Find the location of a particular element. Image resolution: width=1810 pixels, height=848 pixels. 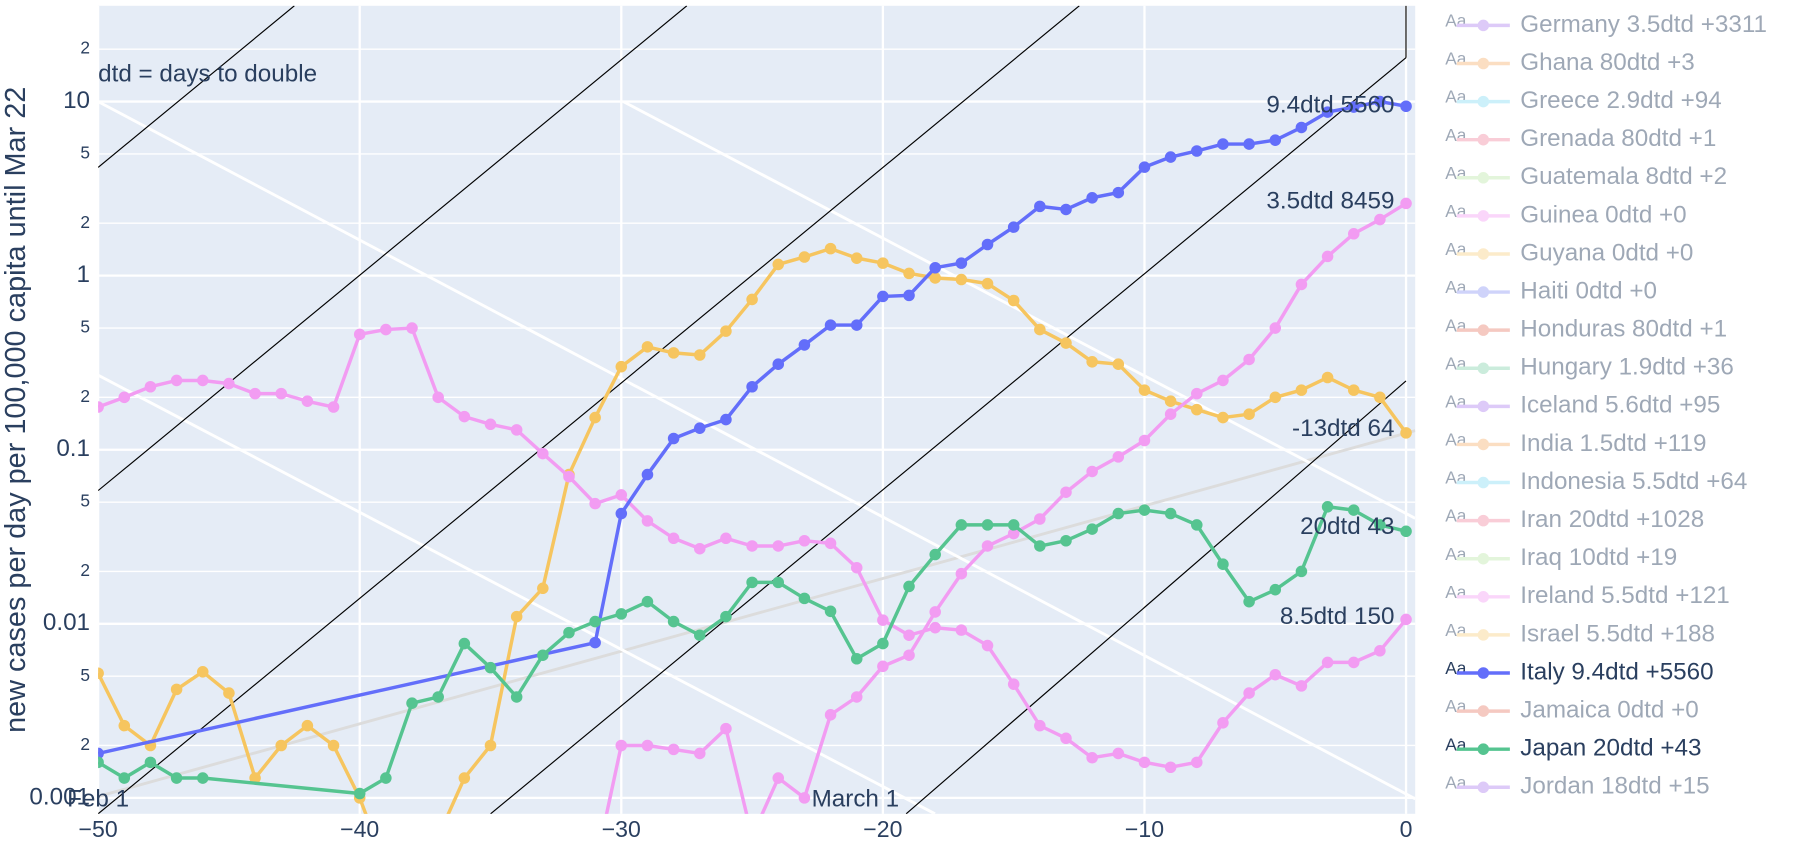

legend-label: Greece 2.9dtd +94 is located at coordinates (1620, 100).